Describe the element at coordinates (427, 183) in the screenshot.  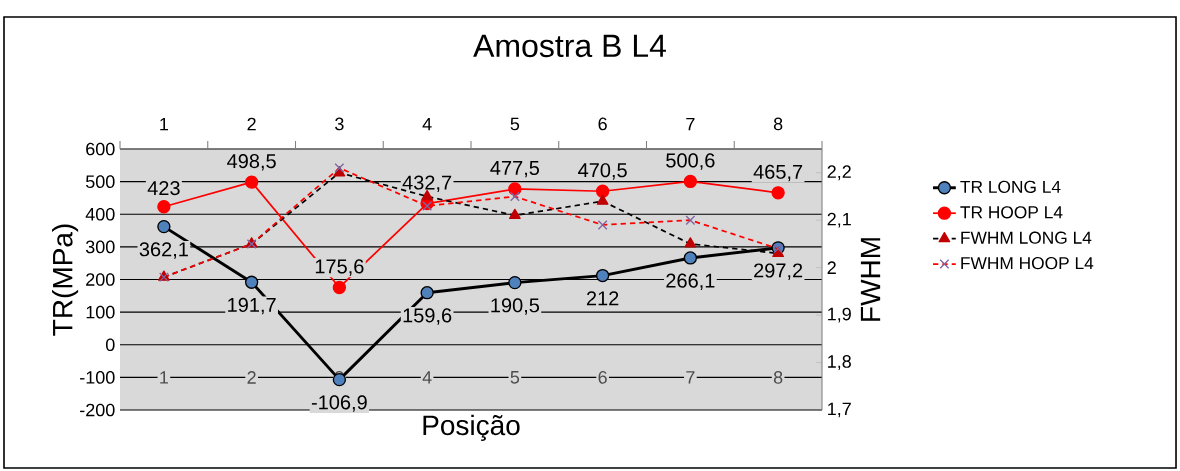
I see `data-label: 432,7` at that location.